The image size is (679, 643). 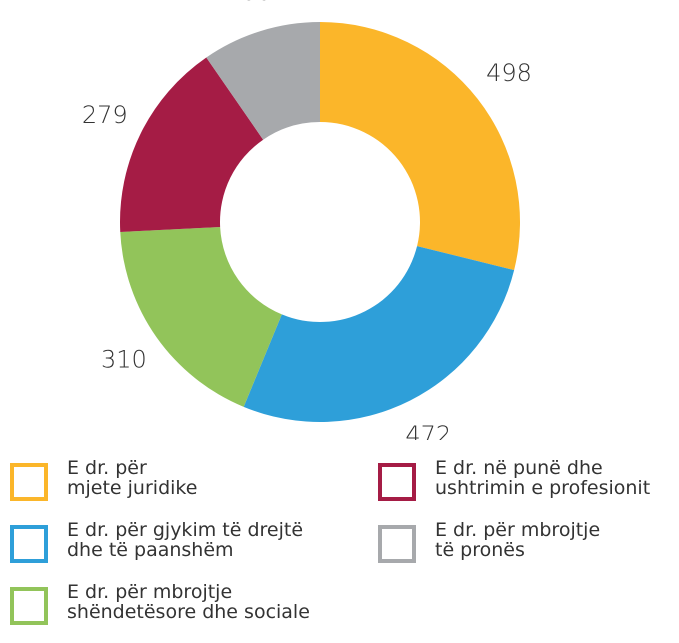 I want to click on data-label: 166, so click(x=249, y=3).